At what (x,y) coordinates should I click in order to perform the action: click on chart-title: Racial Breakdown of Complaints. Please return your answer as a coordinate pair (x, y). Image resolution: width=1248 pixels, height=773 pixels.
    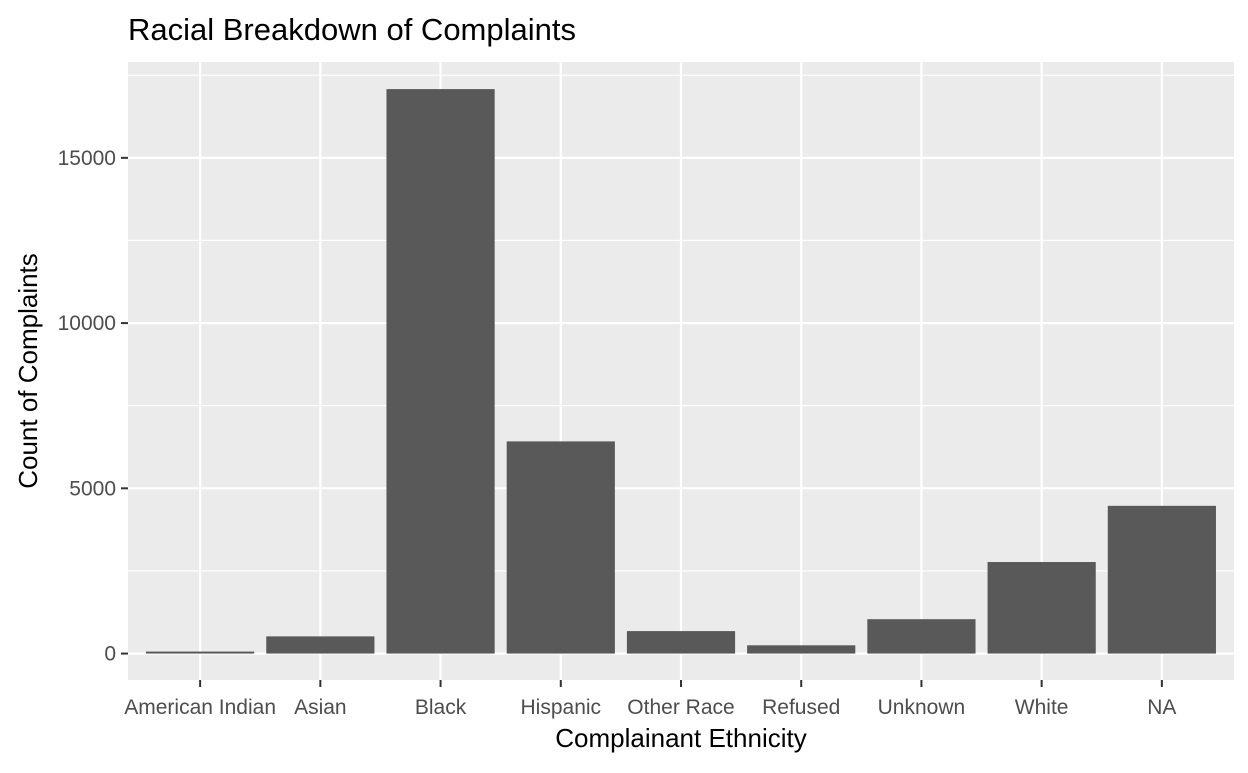
    Looking at the image, I should click on (352, 29).